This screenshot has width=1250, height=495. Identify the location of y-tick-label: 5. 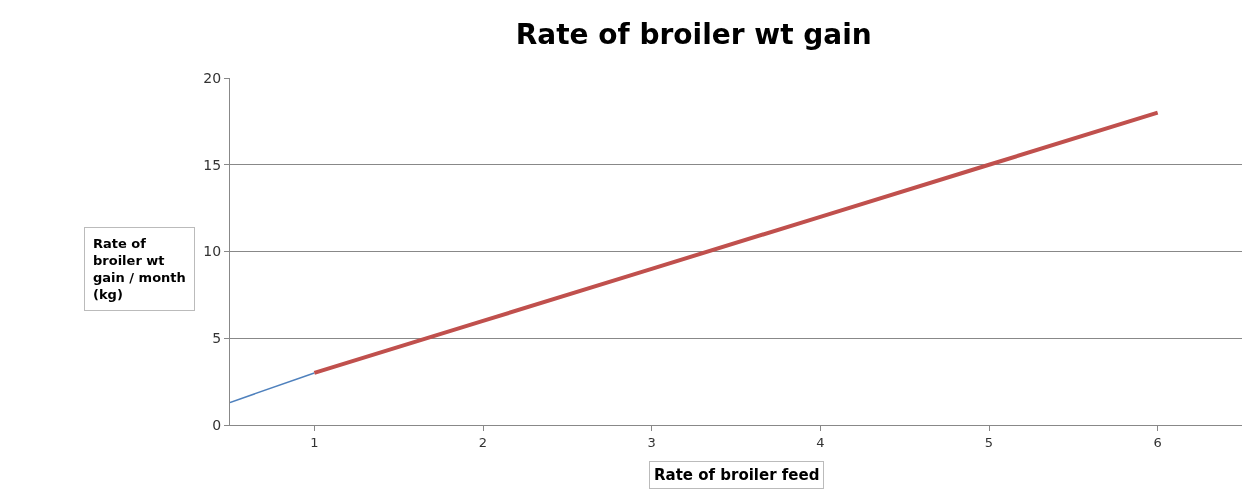
(217, 338).